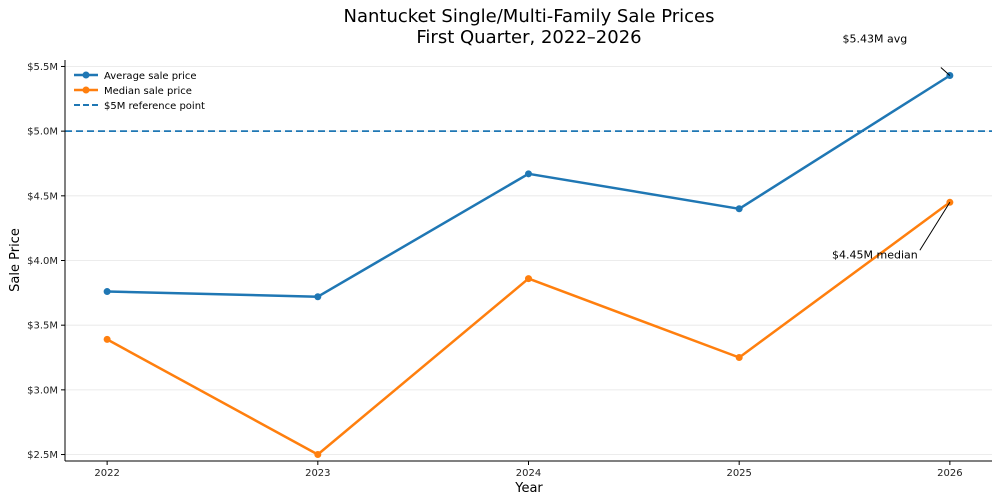  I want to click on y-tick-label: $3.0M, so click(42, 390).